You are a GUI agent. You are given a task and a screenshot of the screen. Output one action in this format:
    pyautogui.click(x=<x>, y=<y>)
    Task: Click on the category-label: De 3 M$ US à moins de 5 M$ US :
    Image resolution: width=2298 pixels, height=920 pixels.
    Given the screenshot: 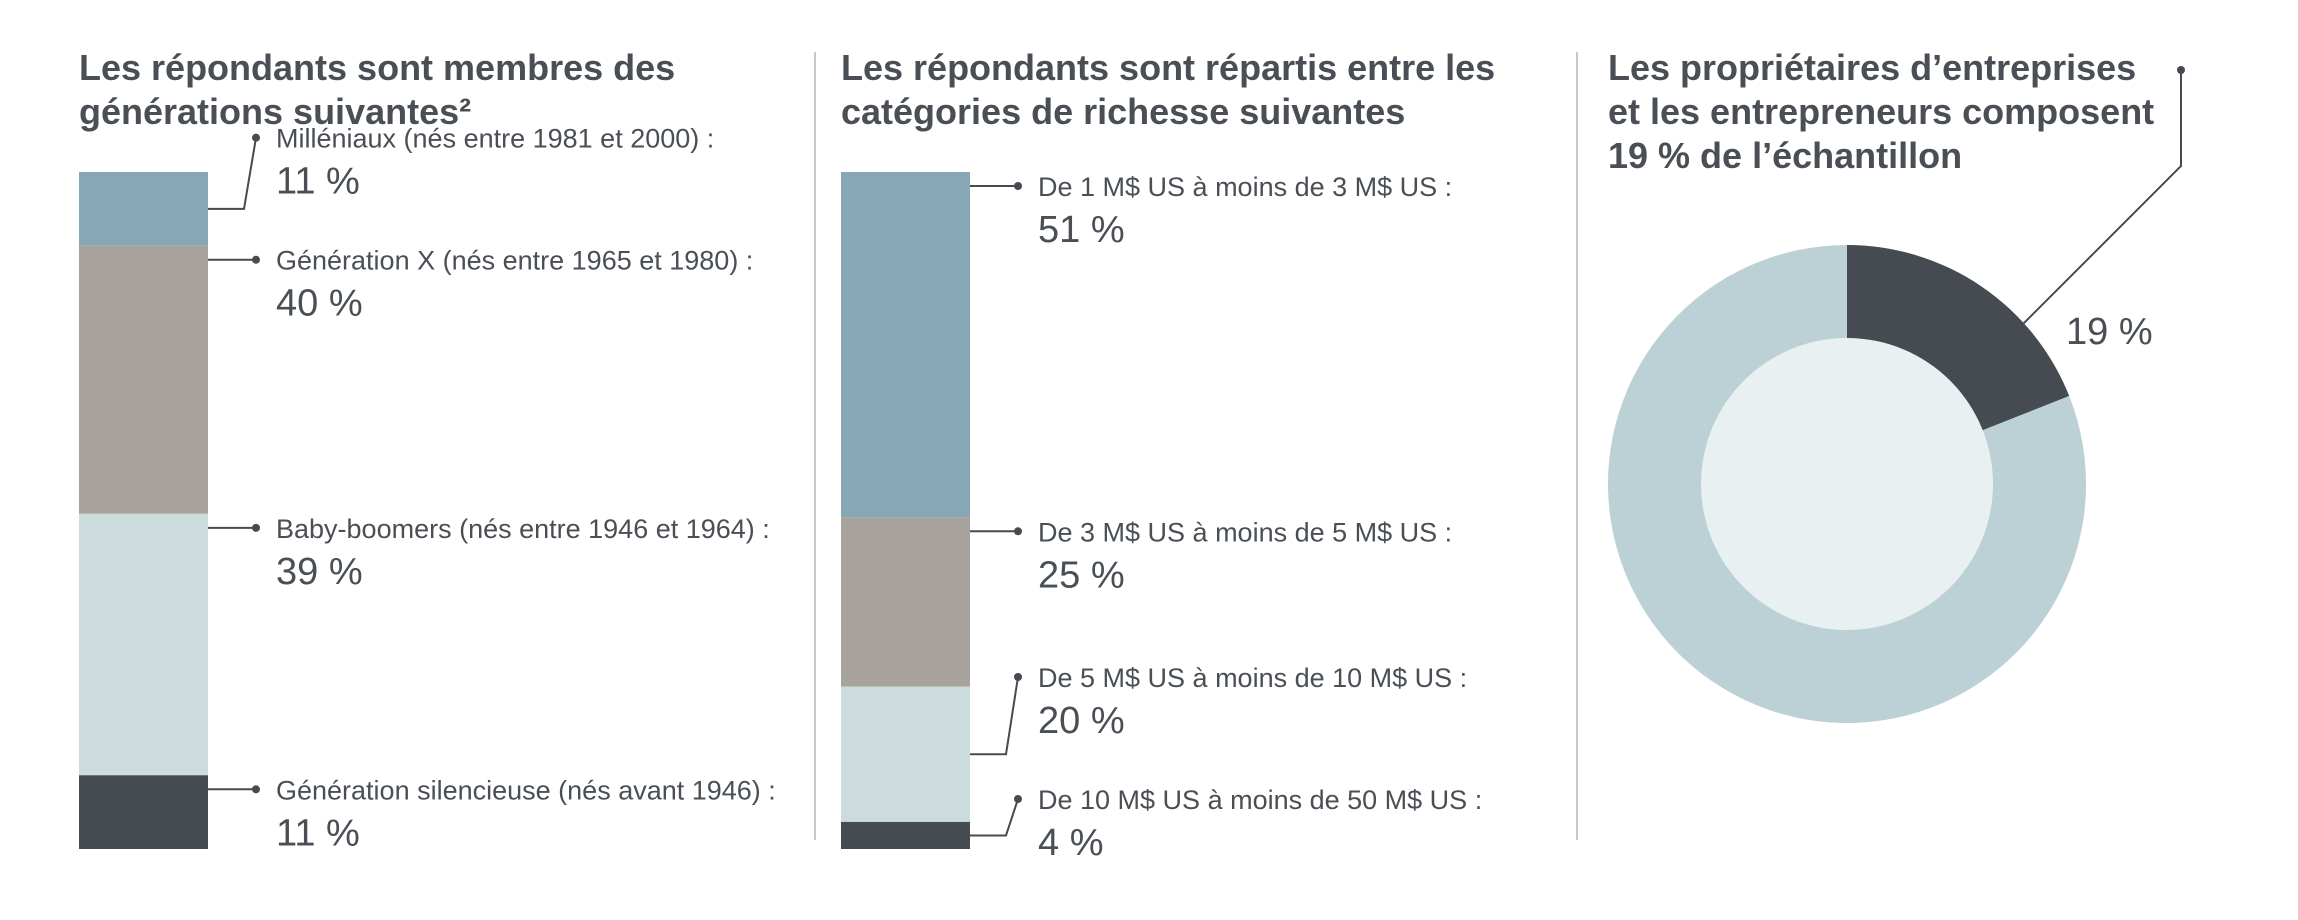 What is the action you would take?
    pyautogui.click(x=1245, y=532)
    